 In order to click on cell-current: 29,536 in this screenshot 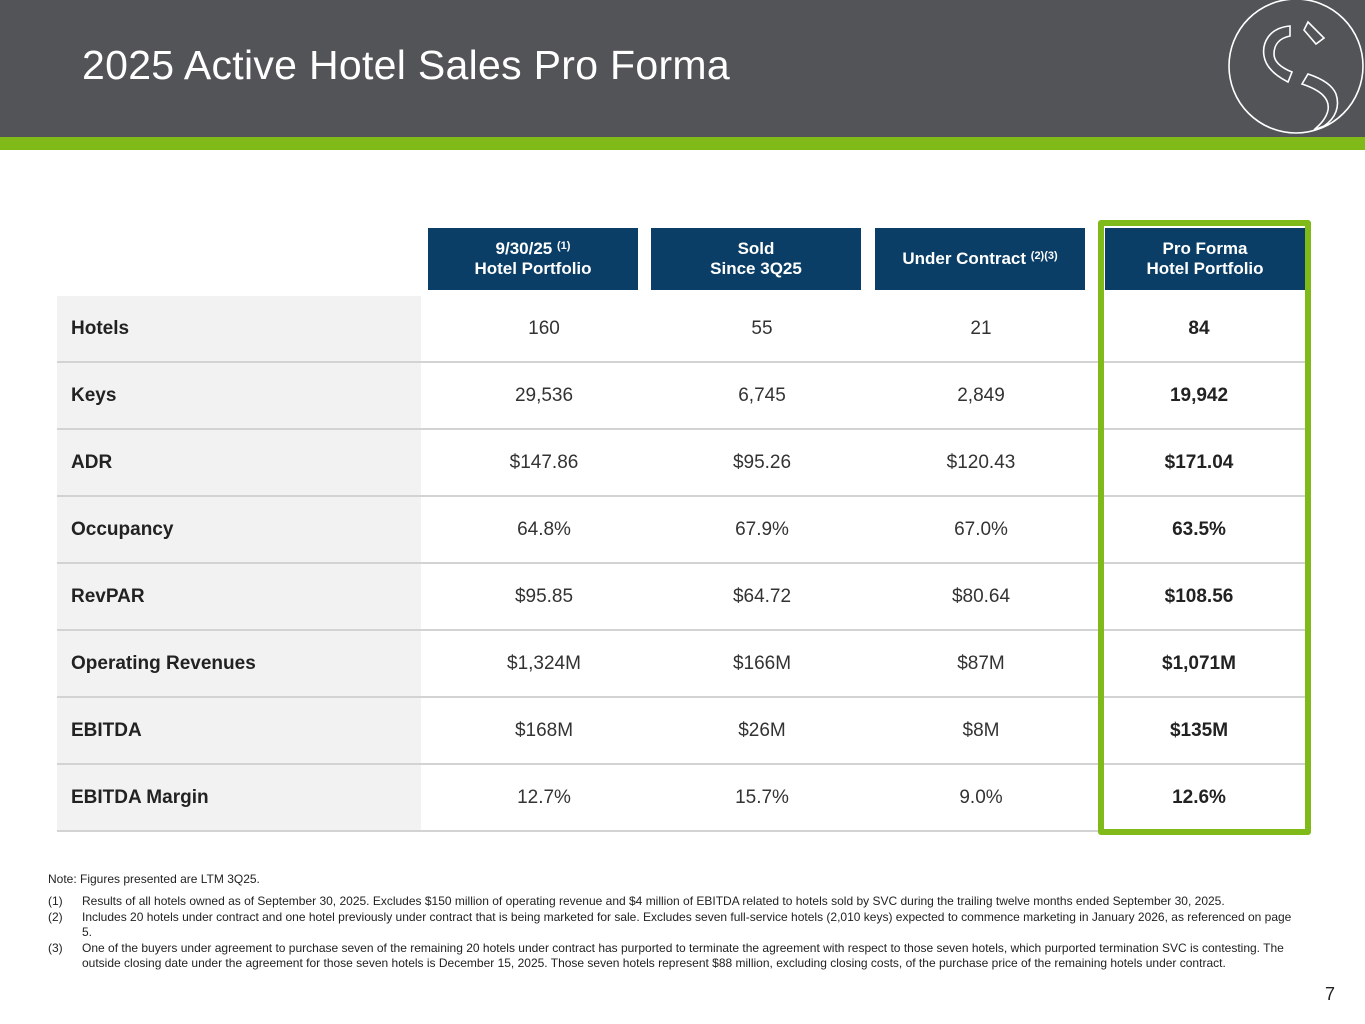, I will do `click(544, 395)`.